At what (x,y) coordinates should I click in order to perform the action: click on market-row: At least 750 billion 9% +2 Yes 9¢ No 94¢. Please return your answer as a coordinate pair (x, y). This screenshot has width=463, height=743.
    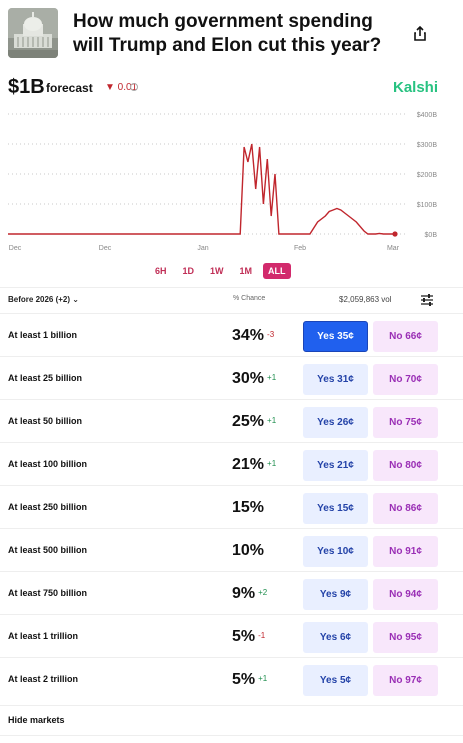
    Looking at the image, I should click on (231, 592).